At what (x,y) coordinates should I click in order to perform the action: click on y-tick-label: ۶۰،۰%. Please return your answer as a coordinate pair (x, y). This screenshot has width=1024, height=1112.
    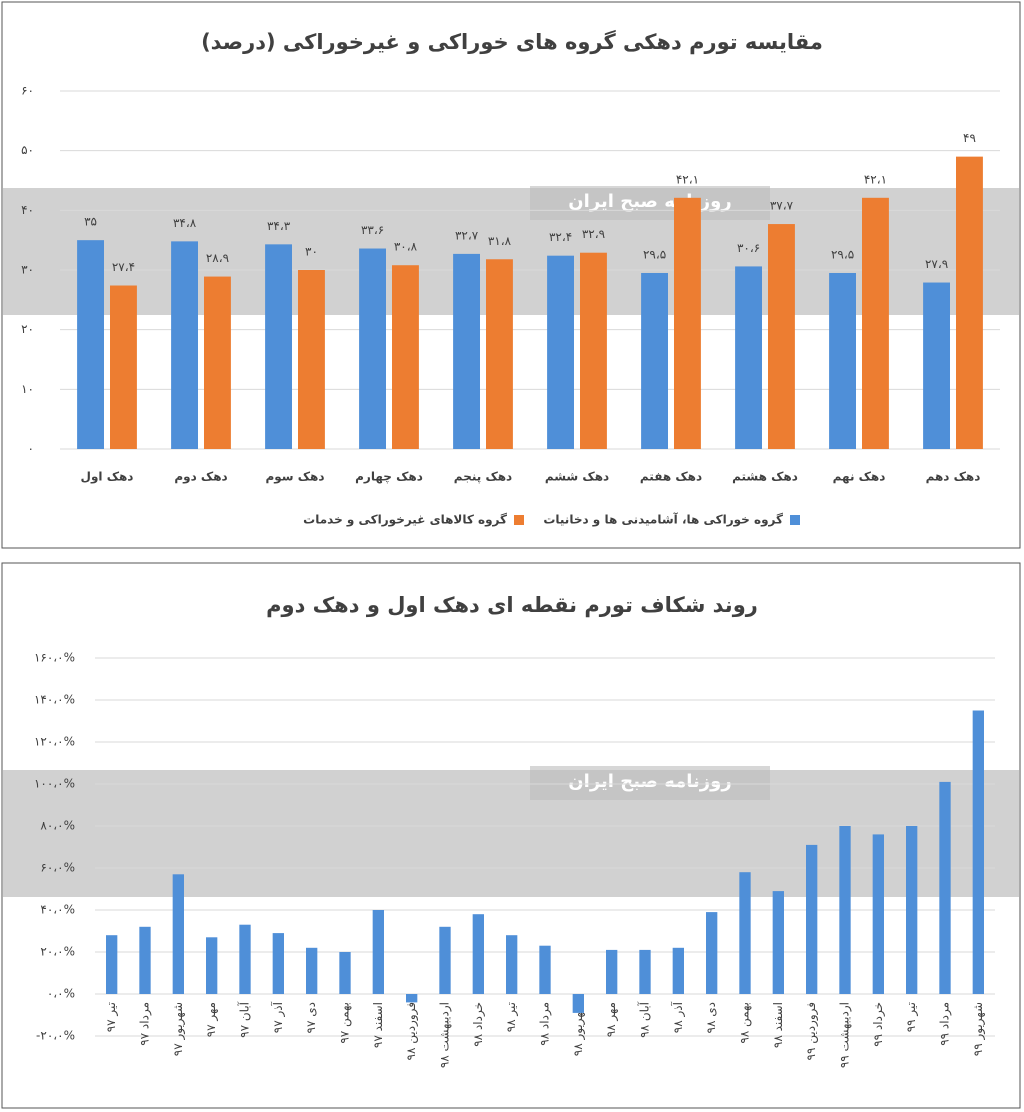
    Looking at the image, I should click on (57, 868).